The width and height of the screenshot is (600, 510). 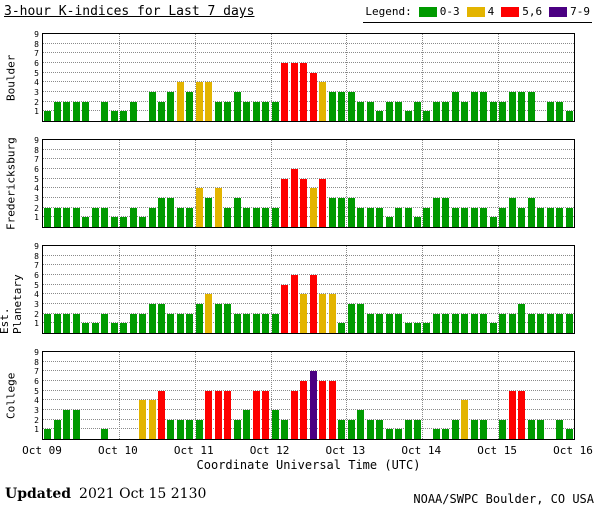 I want to click on legend-label: Legend:, so click(x=388, y=11).